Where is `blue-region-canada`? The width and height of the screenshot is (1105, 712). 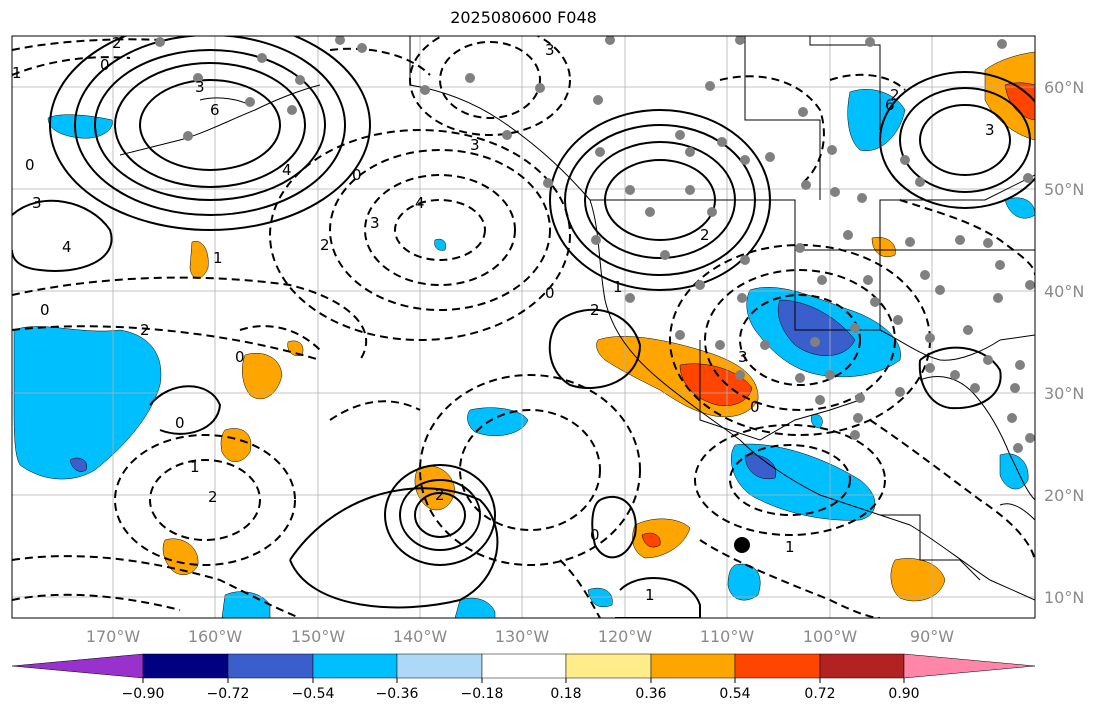 blue-region-canada is located at coordinates (876, 120).